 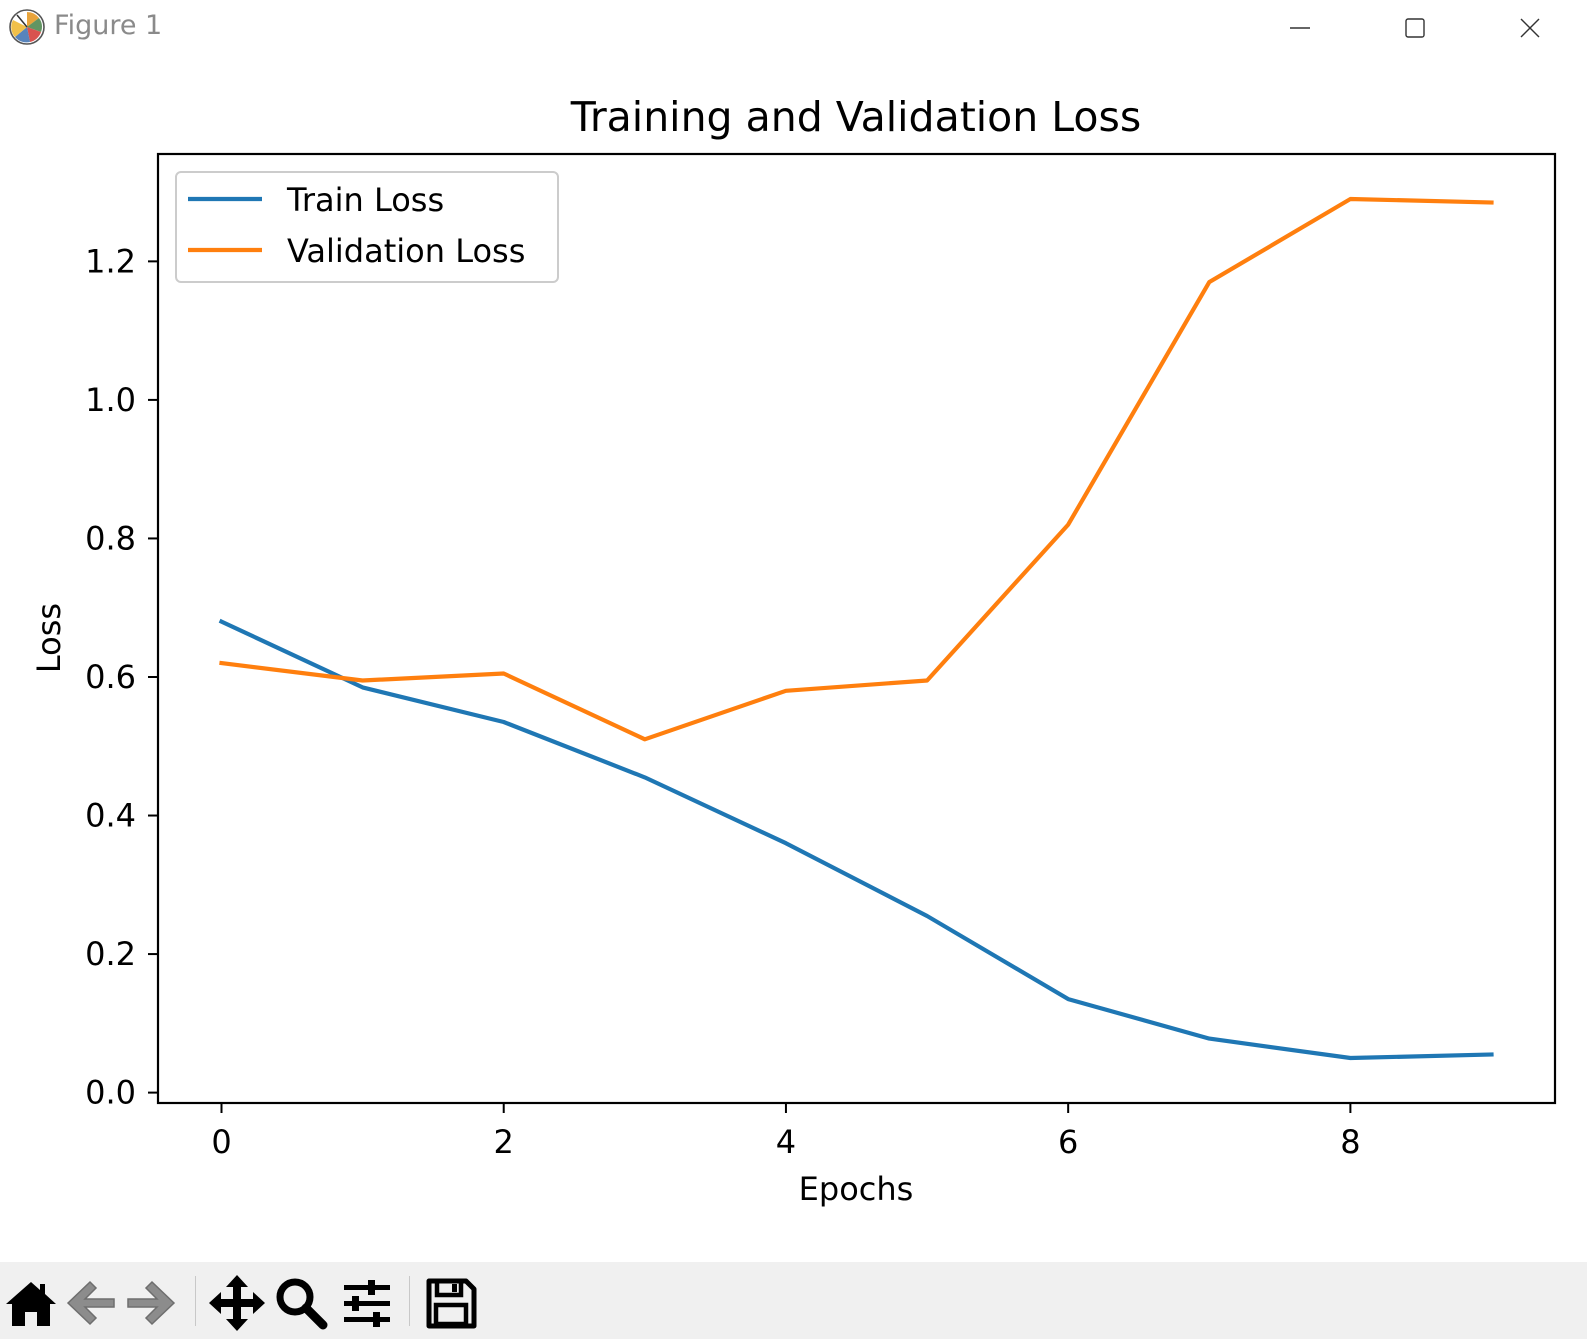 I want to click on legend: Train Loss Validation Loss, so click(x=367, y=227).